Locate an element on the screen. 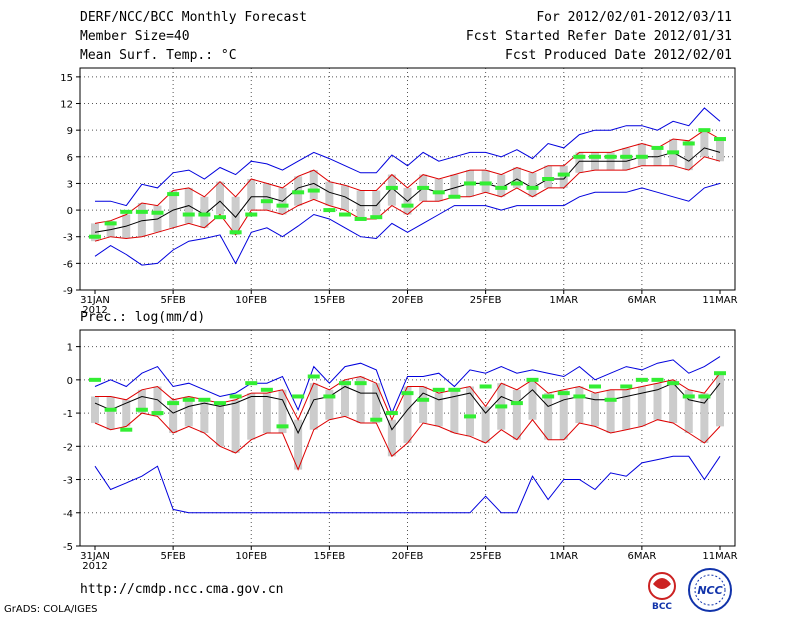 Image resolution: width=800 pixels, height=618 pixels. y-tick-label: 15 is located at coordinates (66, 78).